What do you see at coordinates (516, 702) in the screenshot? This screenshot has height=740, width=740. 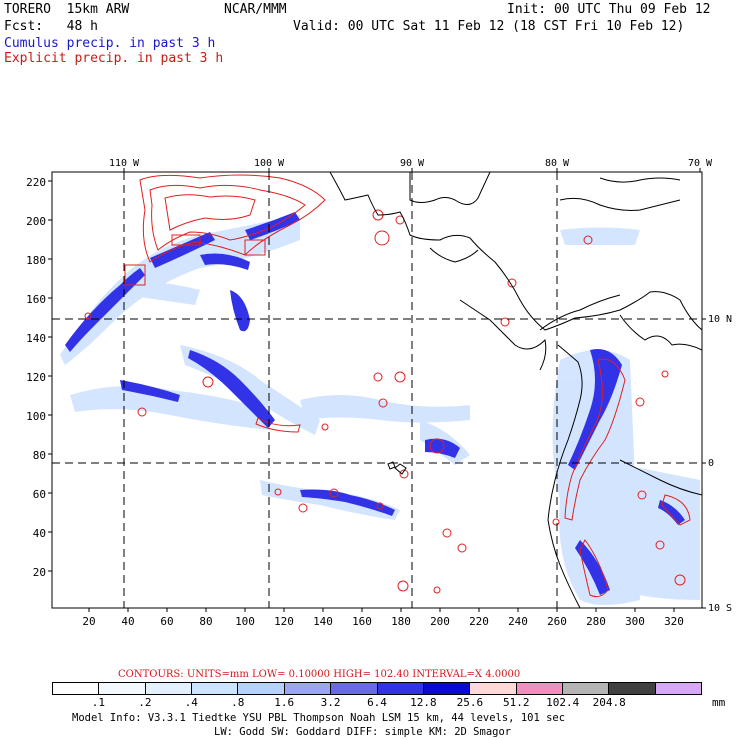 I see `colorbar-label: 51.2` at bounding box center [516, 702].